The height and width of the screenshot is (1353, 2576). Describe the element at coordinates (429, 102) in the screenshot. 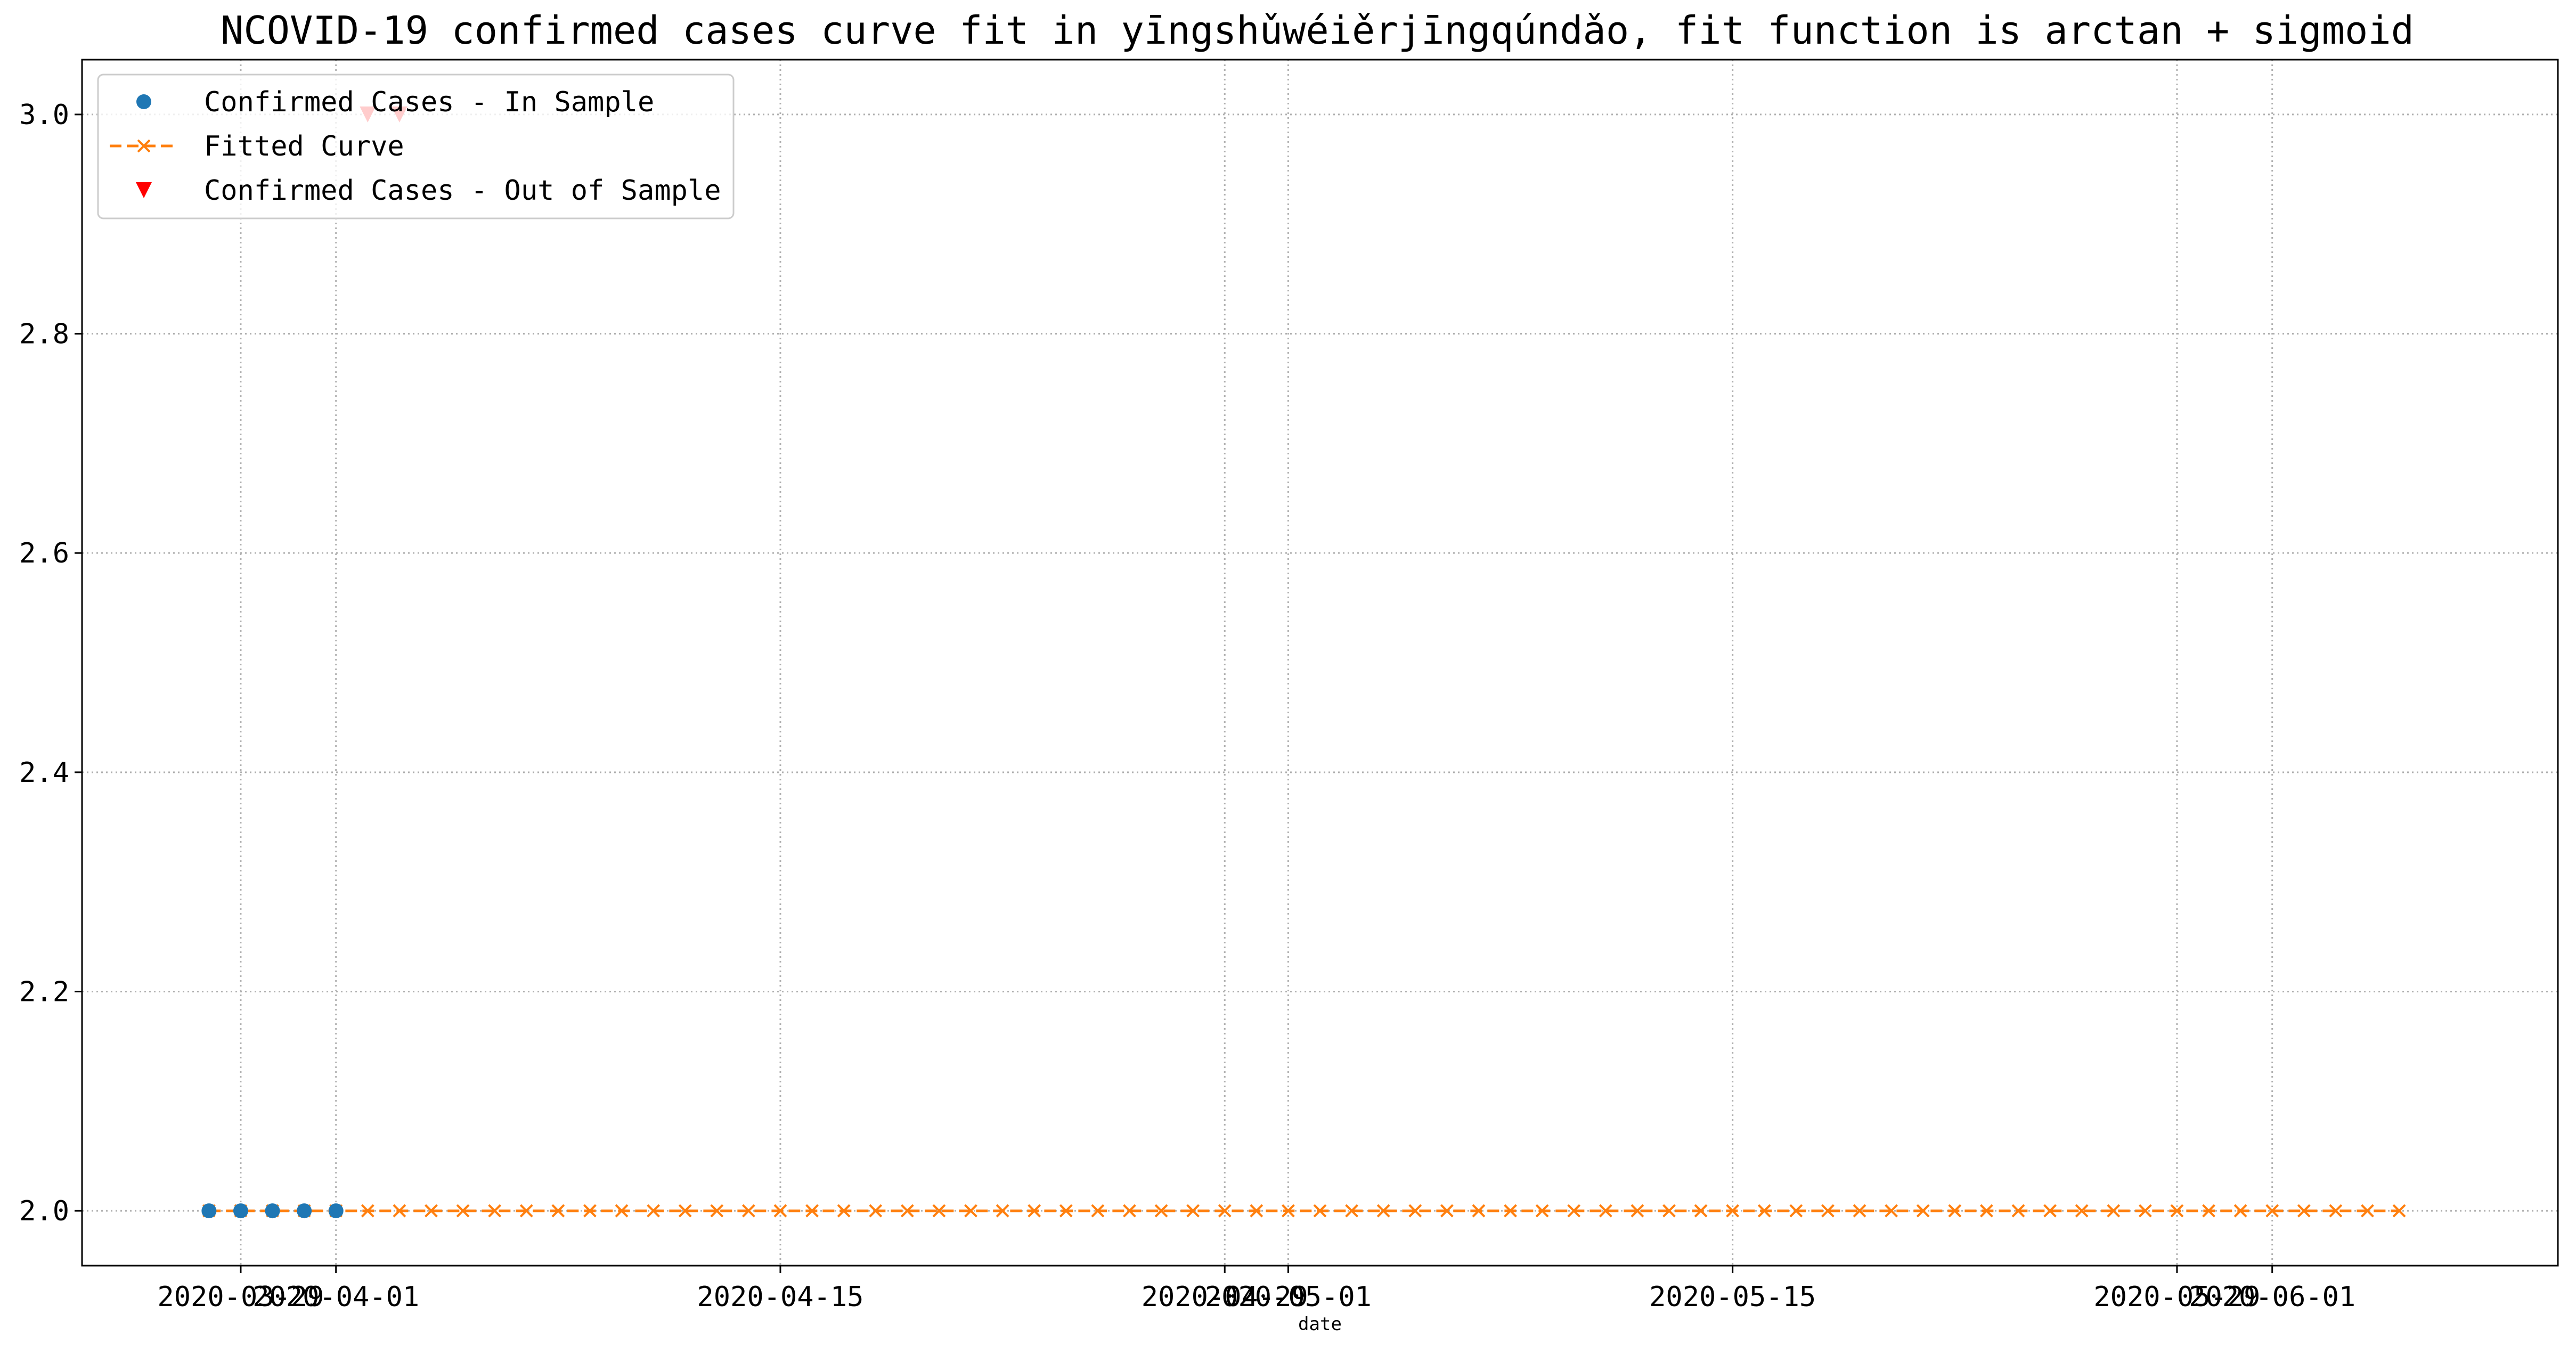

I see `legend-label: Confirmed Cases - In Sample` at that location.